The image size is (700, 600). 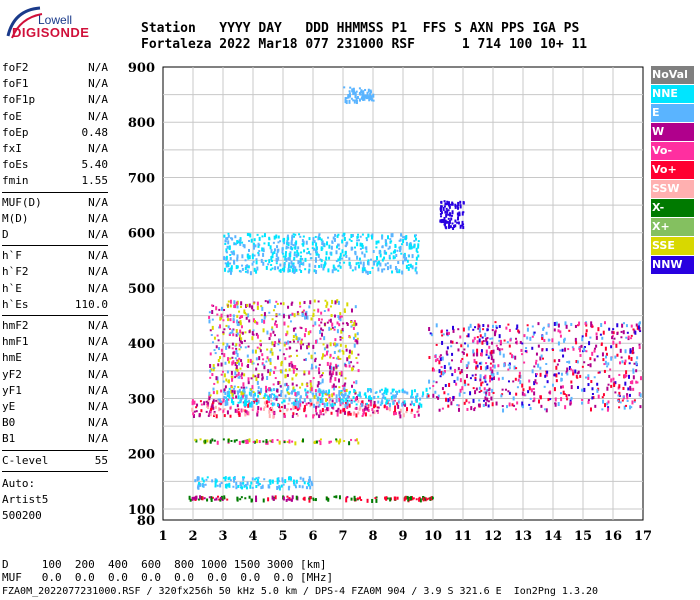 I want to click on auto-scaling-line: Artist5, so click(x=25, y=499).